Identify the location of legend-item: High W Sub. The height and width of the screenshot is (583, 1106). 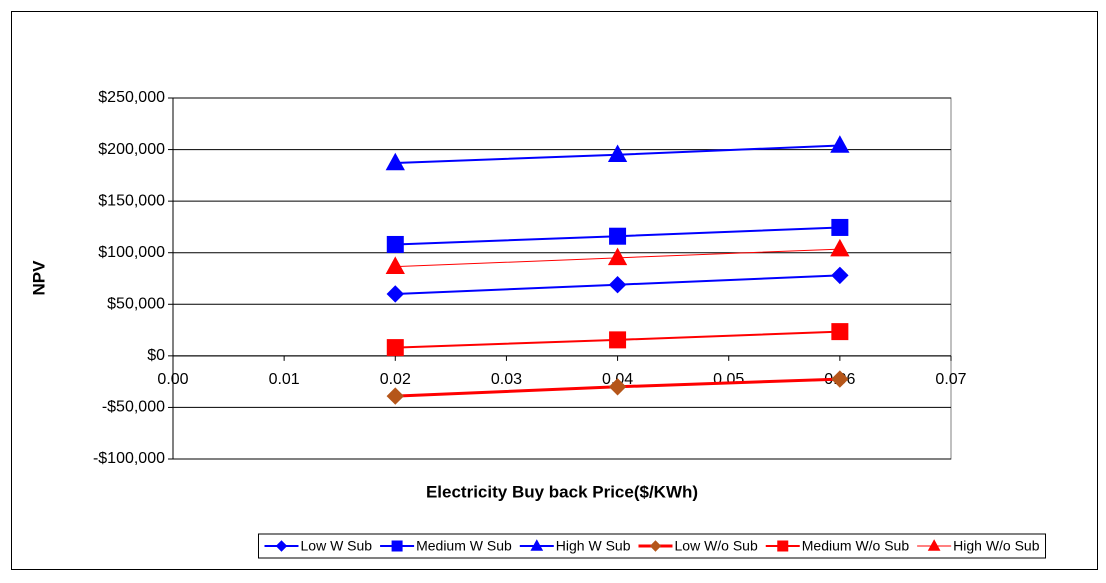
(575, 546).